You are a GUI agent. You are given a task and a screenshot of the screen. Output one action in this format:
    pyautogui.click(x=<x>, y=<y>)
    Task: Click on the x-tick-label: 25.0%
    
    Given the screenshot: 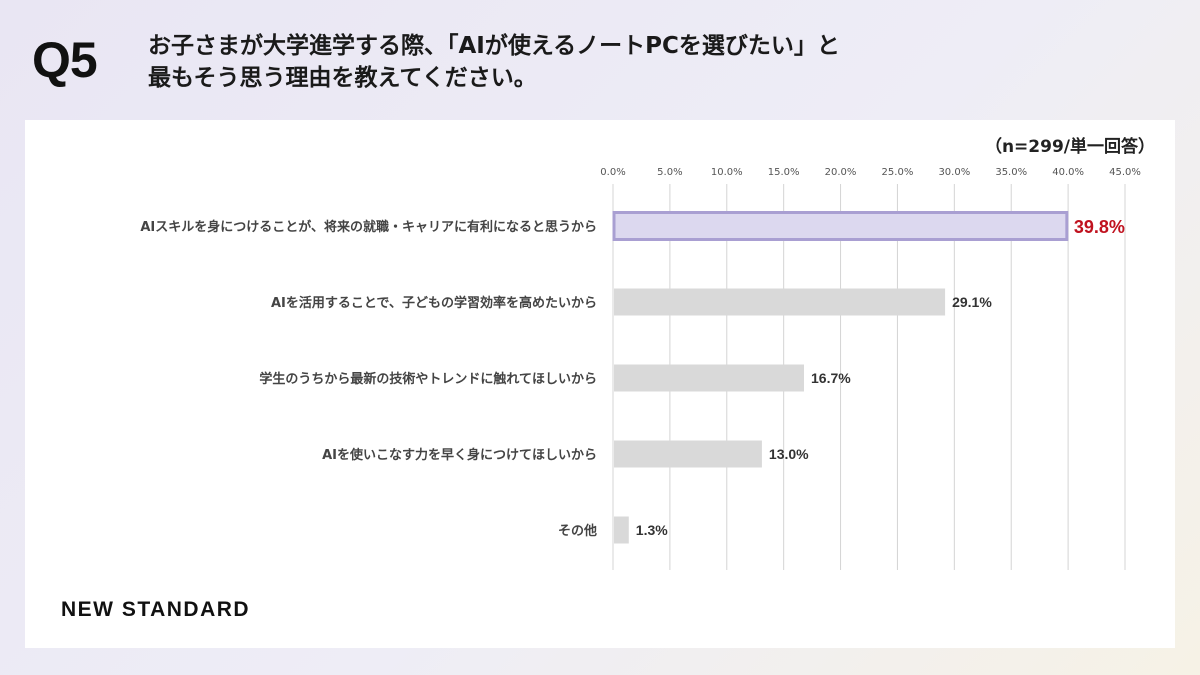 What is the action you would take?
    pyautogui.click(x=898, y=172)
    